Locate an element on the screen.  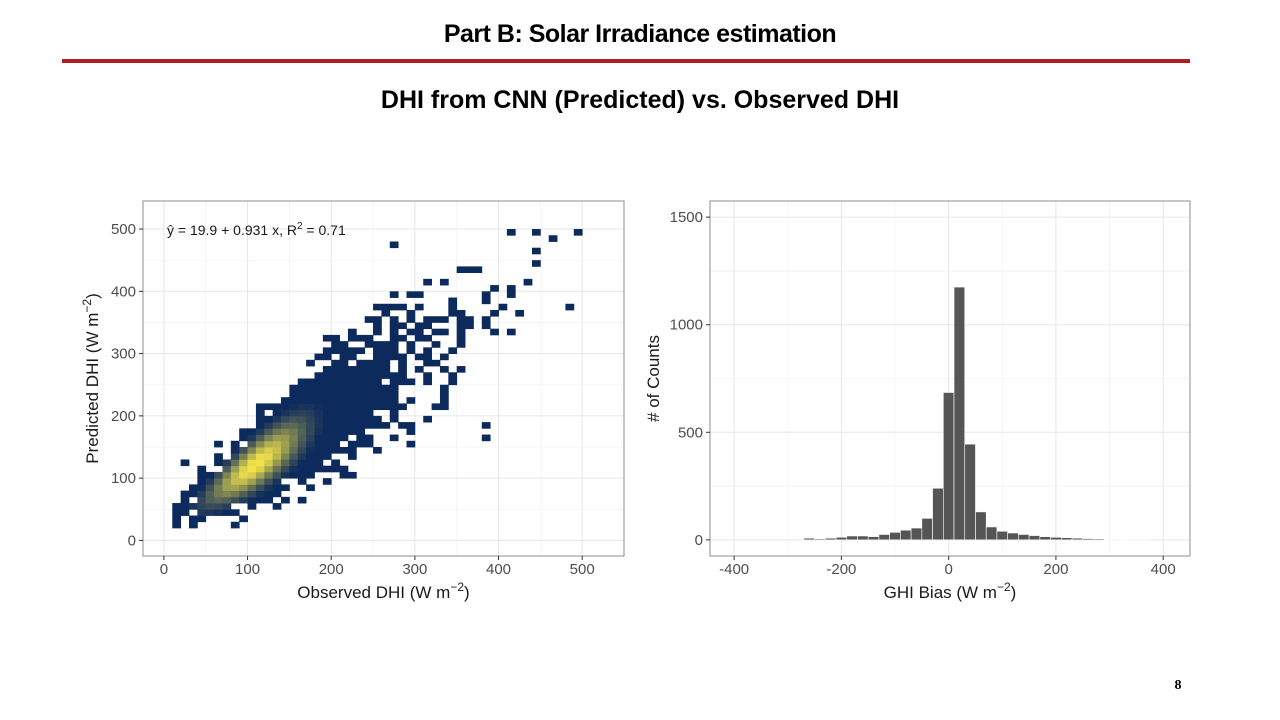
x-tick-label: -200 is located at coordinates (841, 569).